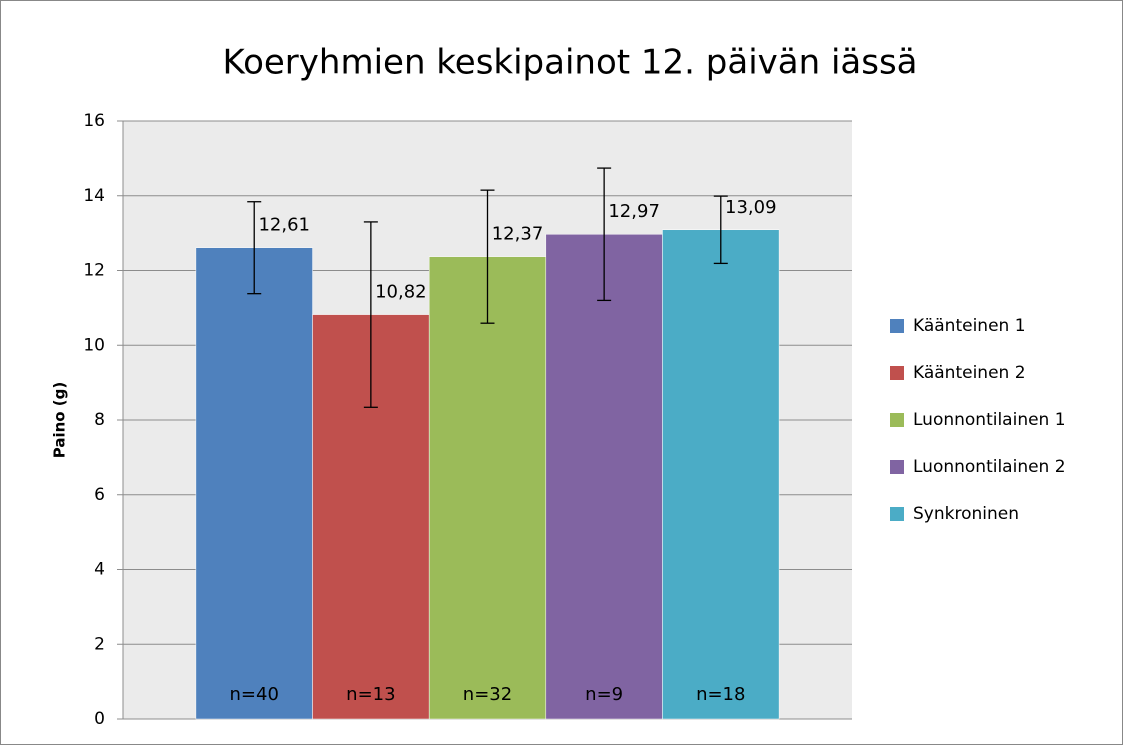 The image size is (1123, 745). Describe the element at coordinates (99, 644) in the screenshot. I see `y-tick-label: 2` at that location.